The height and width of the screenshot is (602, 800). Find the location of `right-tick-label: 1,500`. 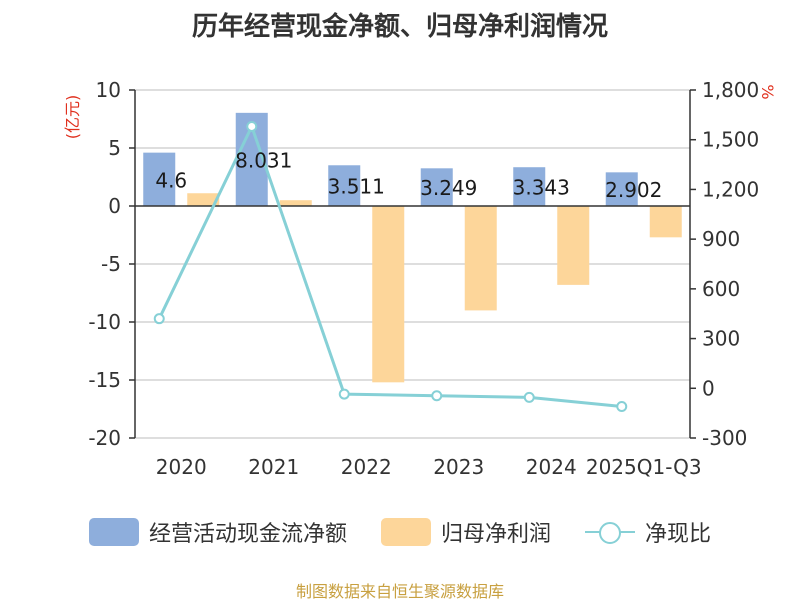

right-tick-label: 1,500 is located at coordinates (730, 140).